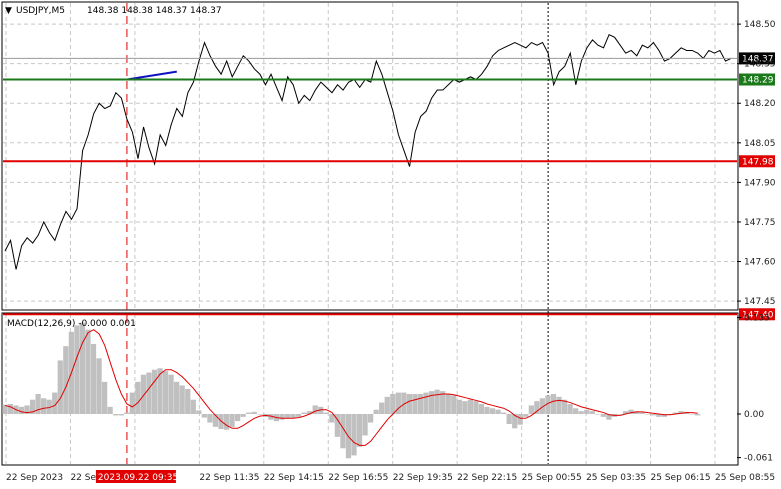 This screenshot has width=781, height=489. What do you see at coordinates (34, 478) in the screenshot?
I see `time-tick-label: 22 Sep 2023` at bounding box center [34, 478].